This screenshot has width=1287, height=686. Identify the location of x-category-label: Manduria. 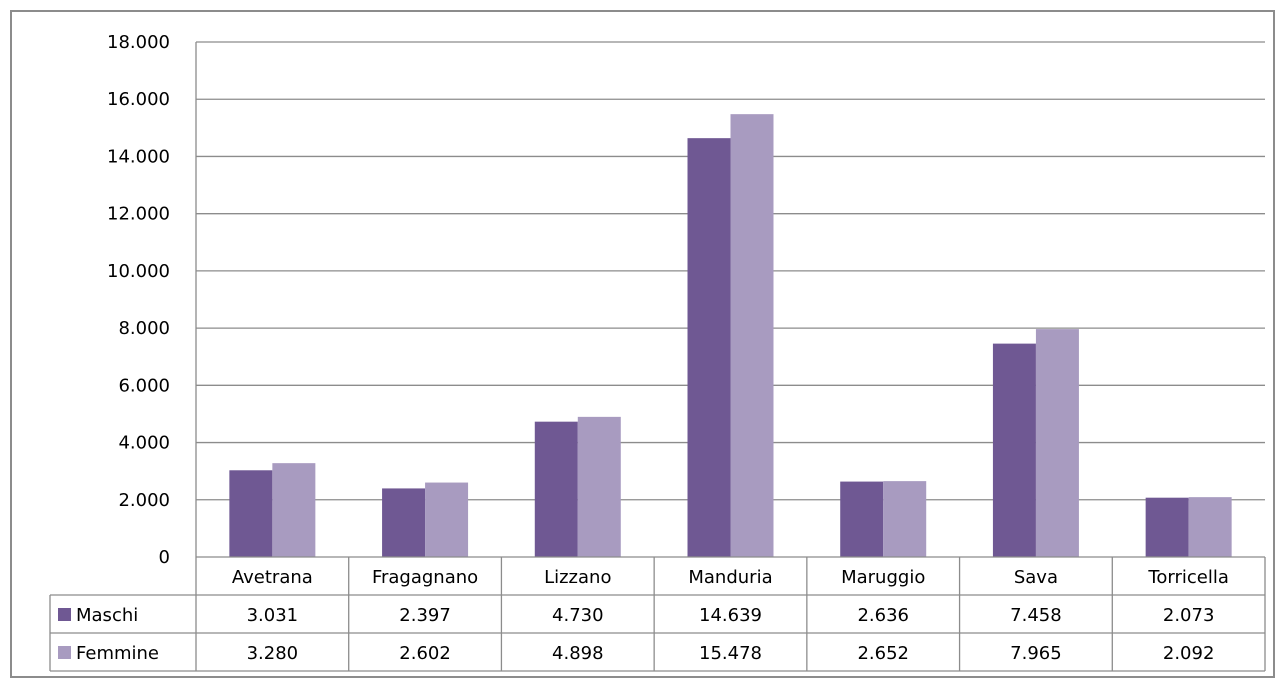
(730, 577).